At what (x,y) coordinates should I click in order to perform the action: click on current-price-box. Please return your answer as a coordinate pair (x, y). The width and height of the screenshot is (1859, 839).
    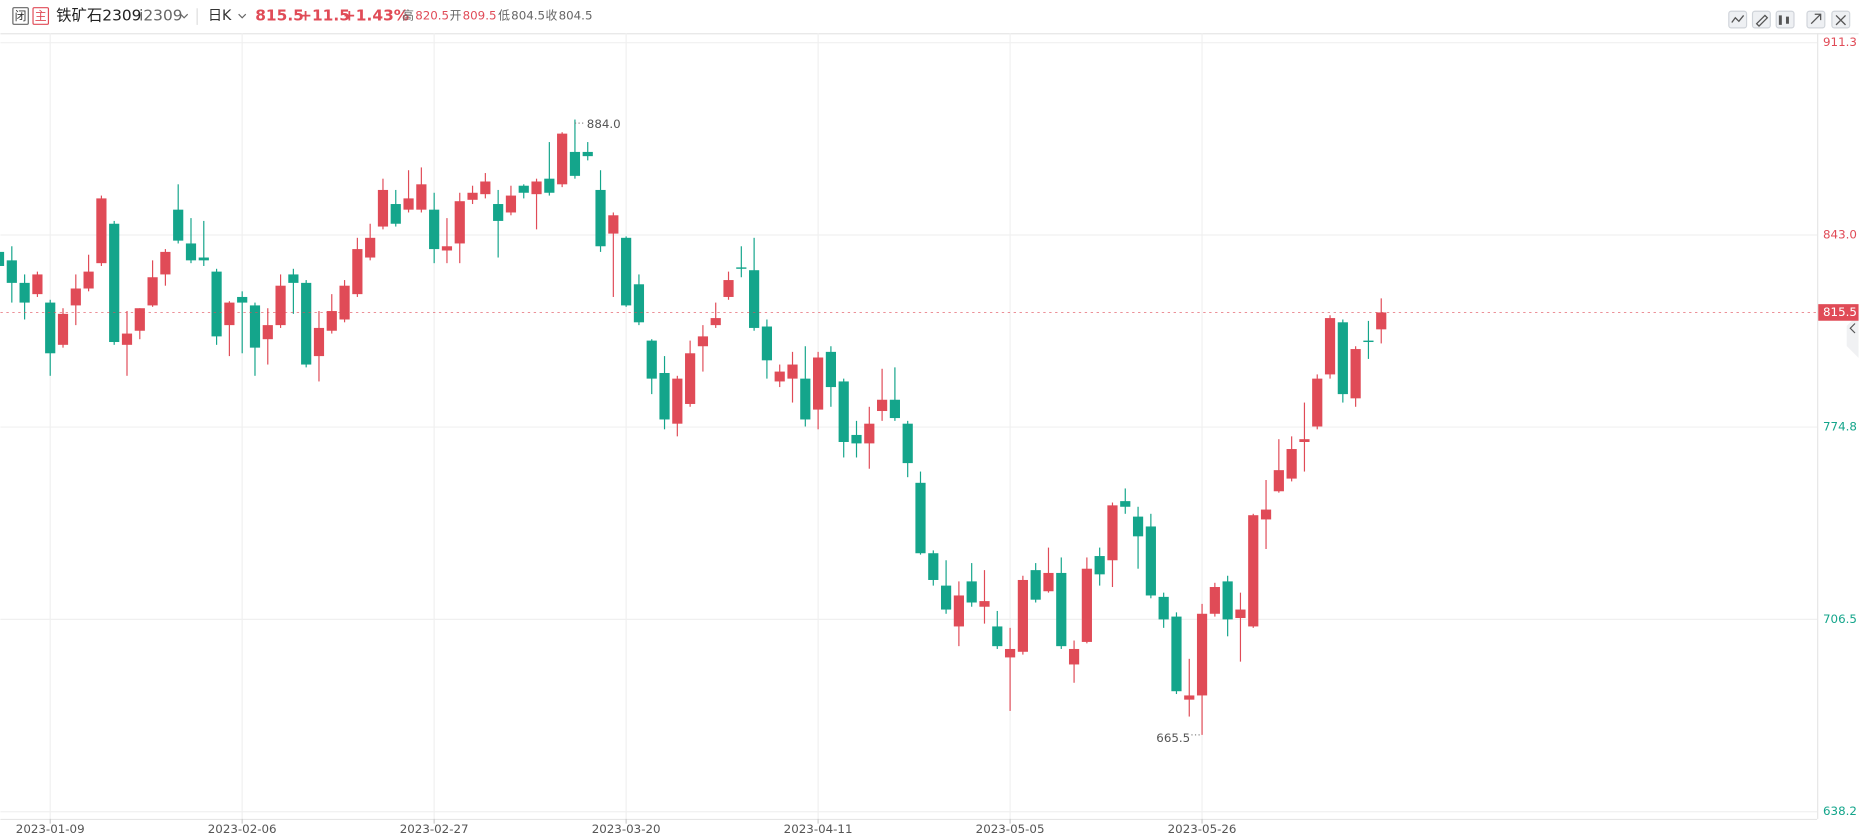
    Looking at the image, I should click on (1838, 312).